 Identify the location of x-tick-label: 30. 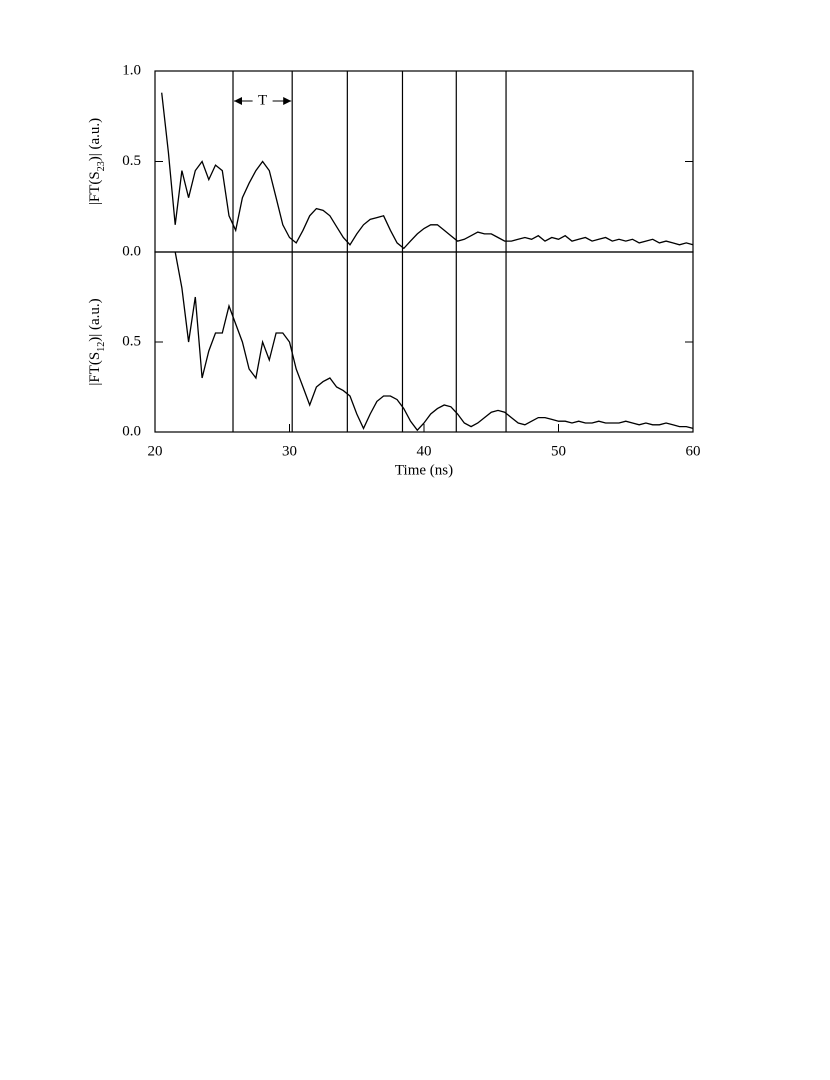
(289, 451).